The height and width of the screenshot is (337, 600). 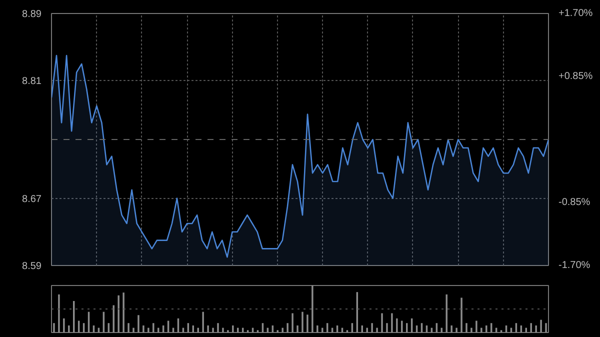 What do you see at coordinates (575, 76) in the screenshot?
I see `y2-tick-label: +0.85%` at bounding box center [575, 76].